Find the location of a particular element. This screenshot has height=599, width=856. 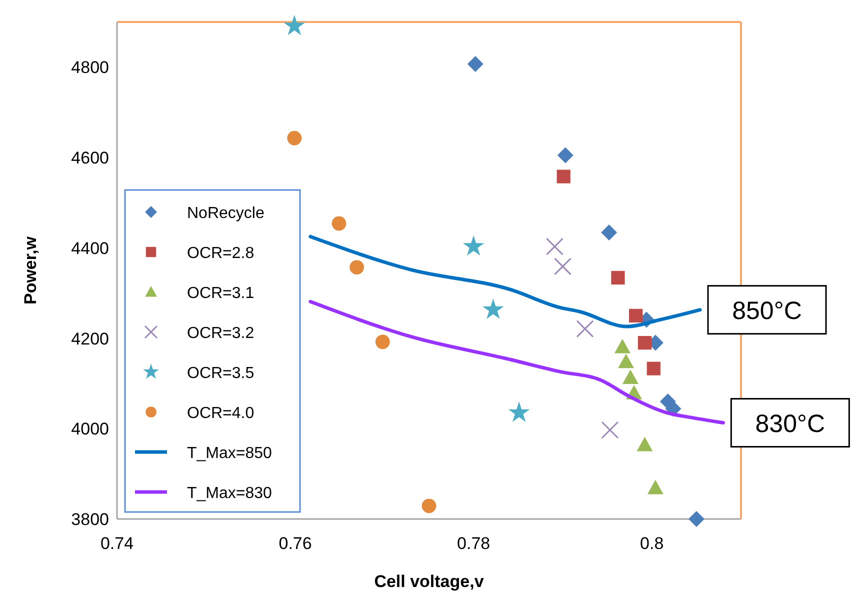

y-tick-label: 4200 is located at coordinates (90, 338).